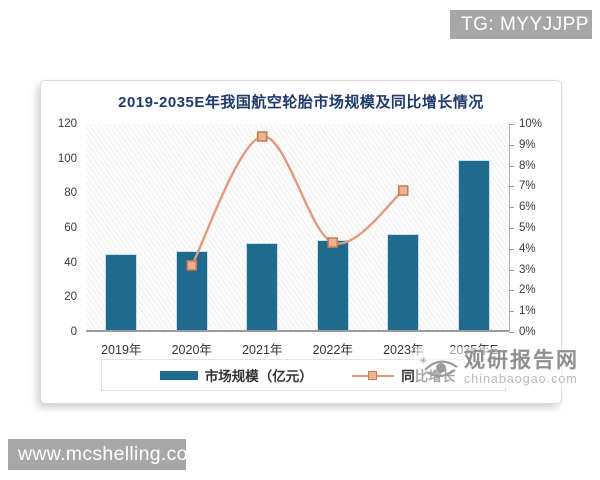  I want to click on bar-2035年E, so click(473, 245).